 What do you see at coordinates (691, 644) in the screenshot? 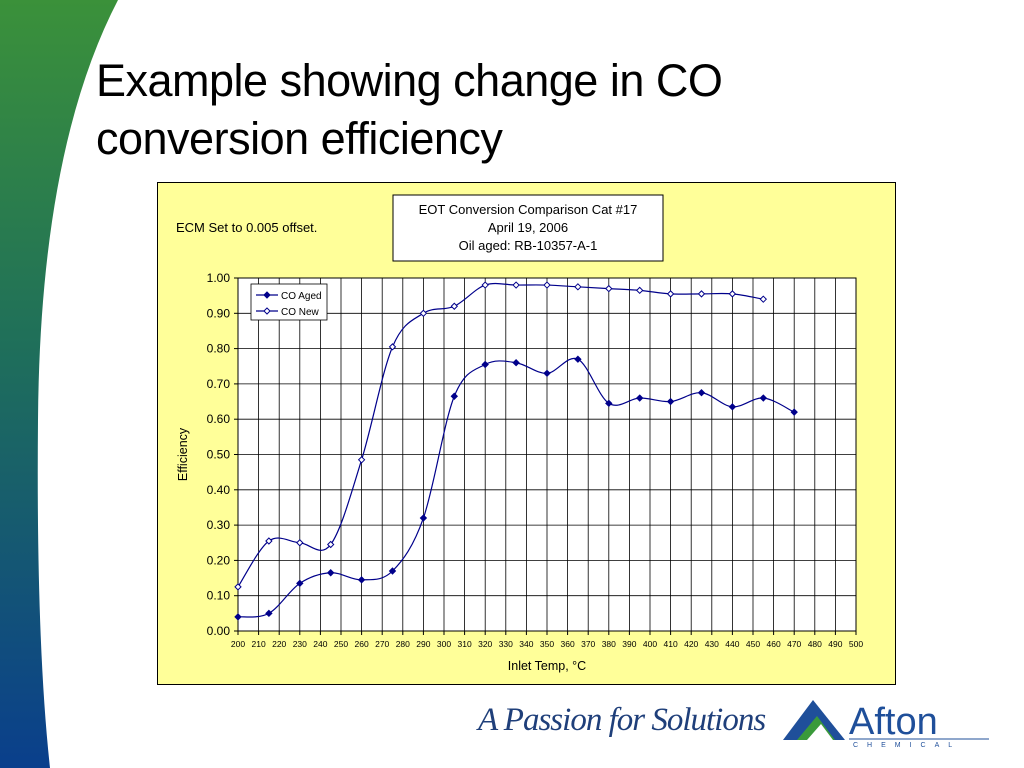
I see `x-tick-label: 420` at bounding box center [691, 644].